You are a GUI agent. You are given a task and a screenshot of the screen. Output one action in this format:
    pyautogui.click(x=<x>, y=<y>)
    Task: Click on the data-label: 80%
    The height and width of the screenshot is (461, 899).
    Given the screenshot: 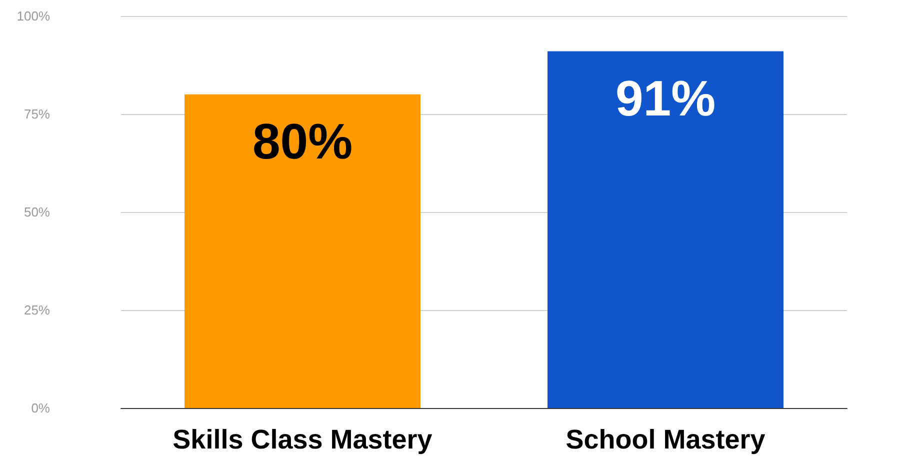 What is the action you would take?
    pyautogui.click(x=302, y=141)
    